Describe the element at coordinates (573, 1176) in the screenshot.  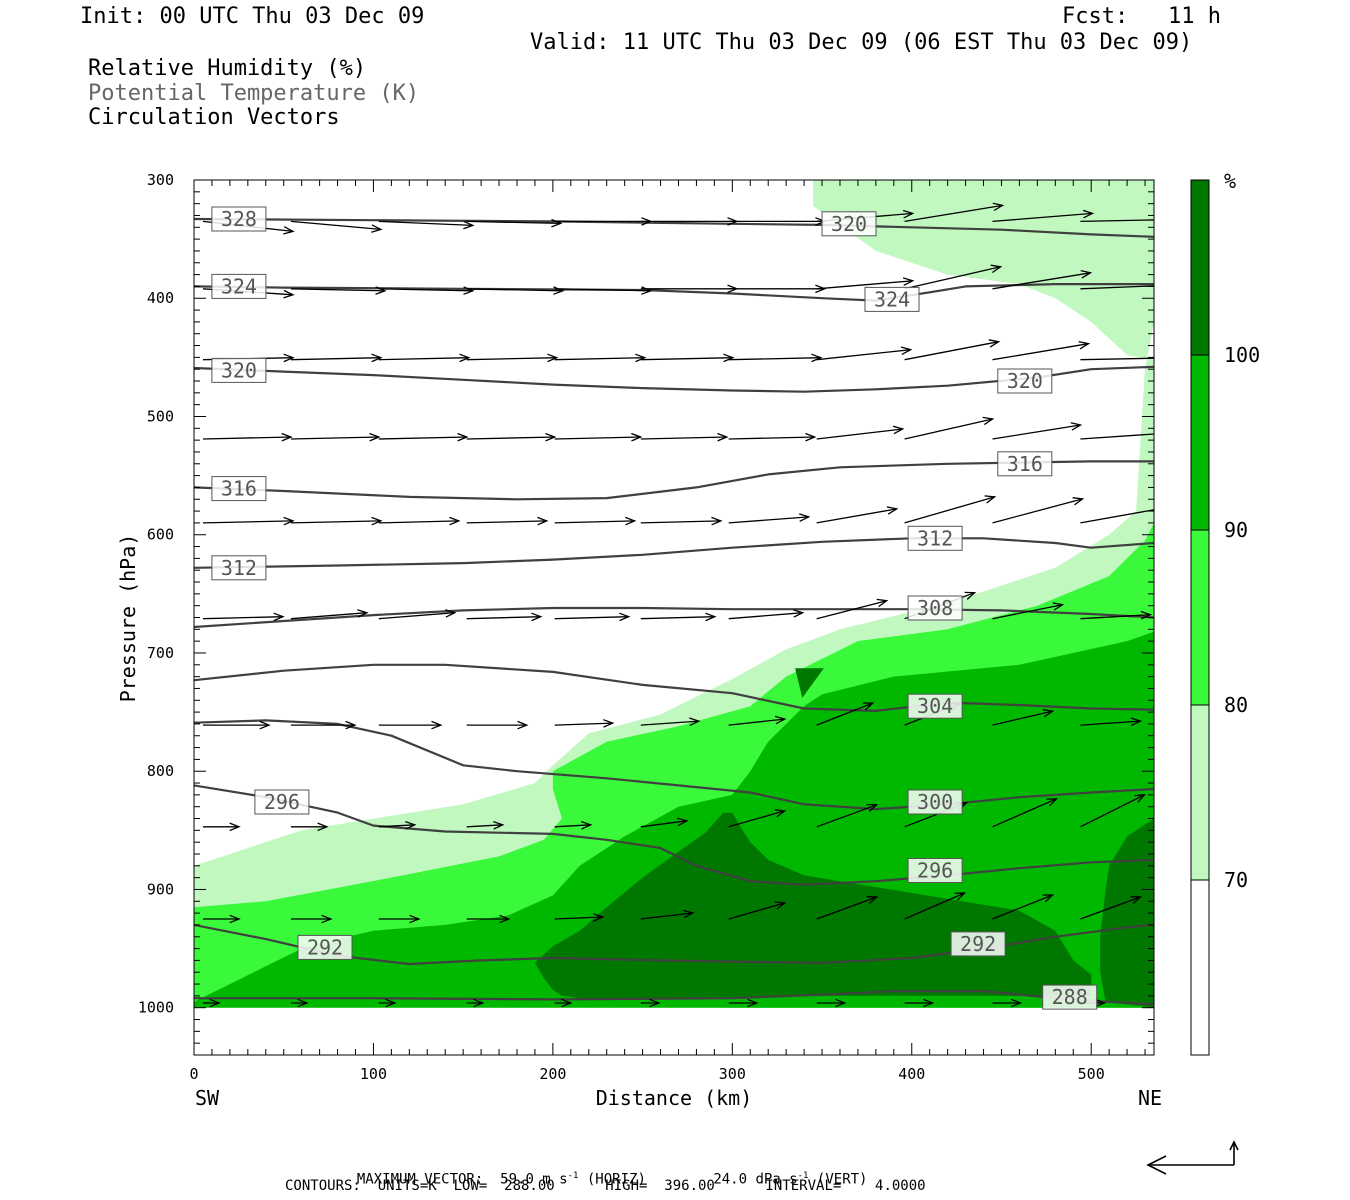
I see `horiz-unit-exponent: -1` at that location.